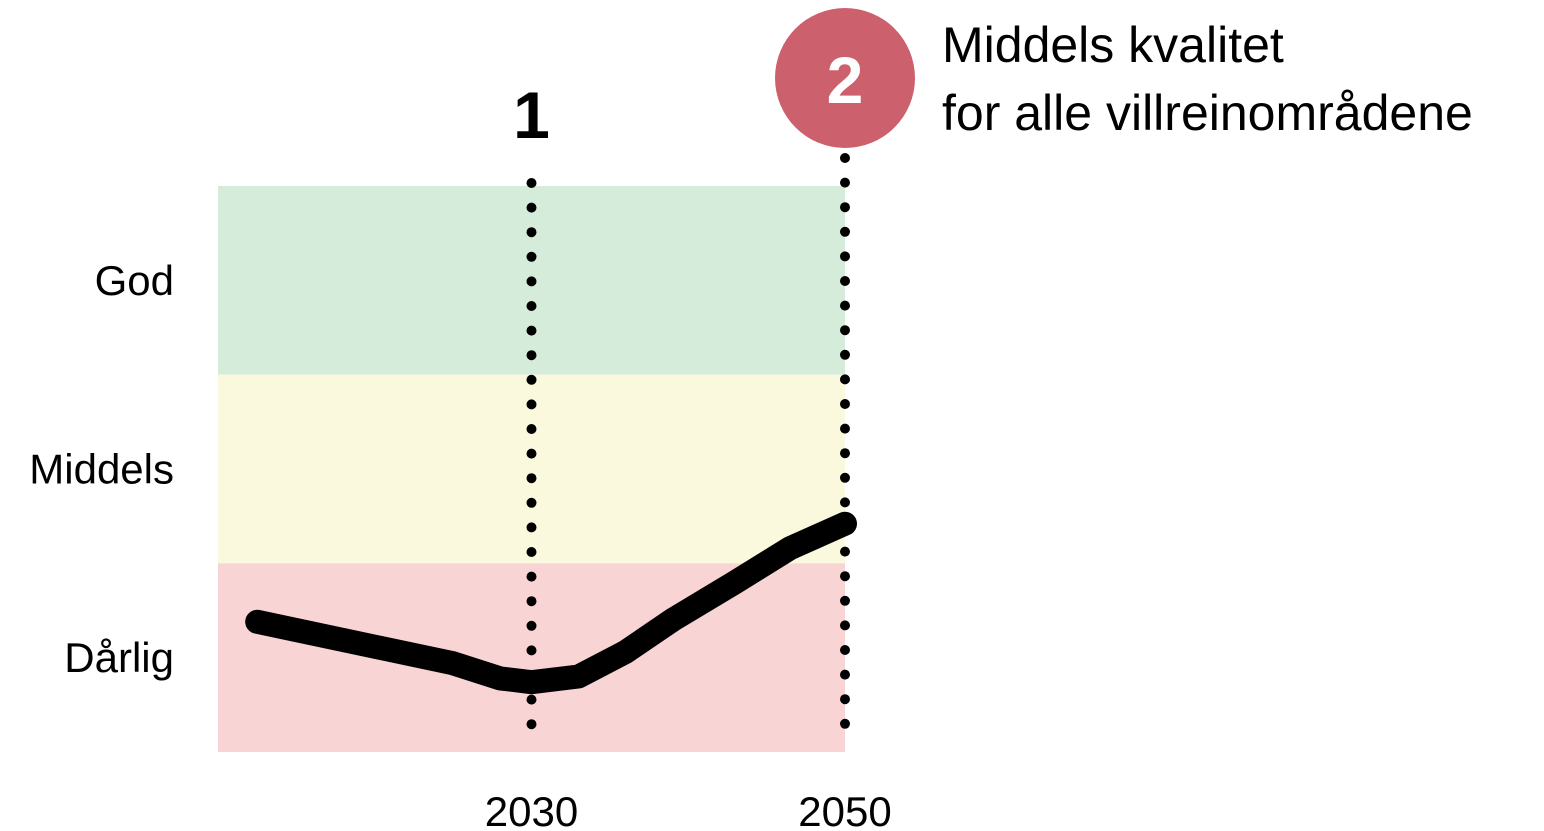 Image resolution: width=1544 pixels, height=831 pixels. I want to click on marker-label-2: 2, so click(845, 80).